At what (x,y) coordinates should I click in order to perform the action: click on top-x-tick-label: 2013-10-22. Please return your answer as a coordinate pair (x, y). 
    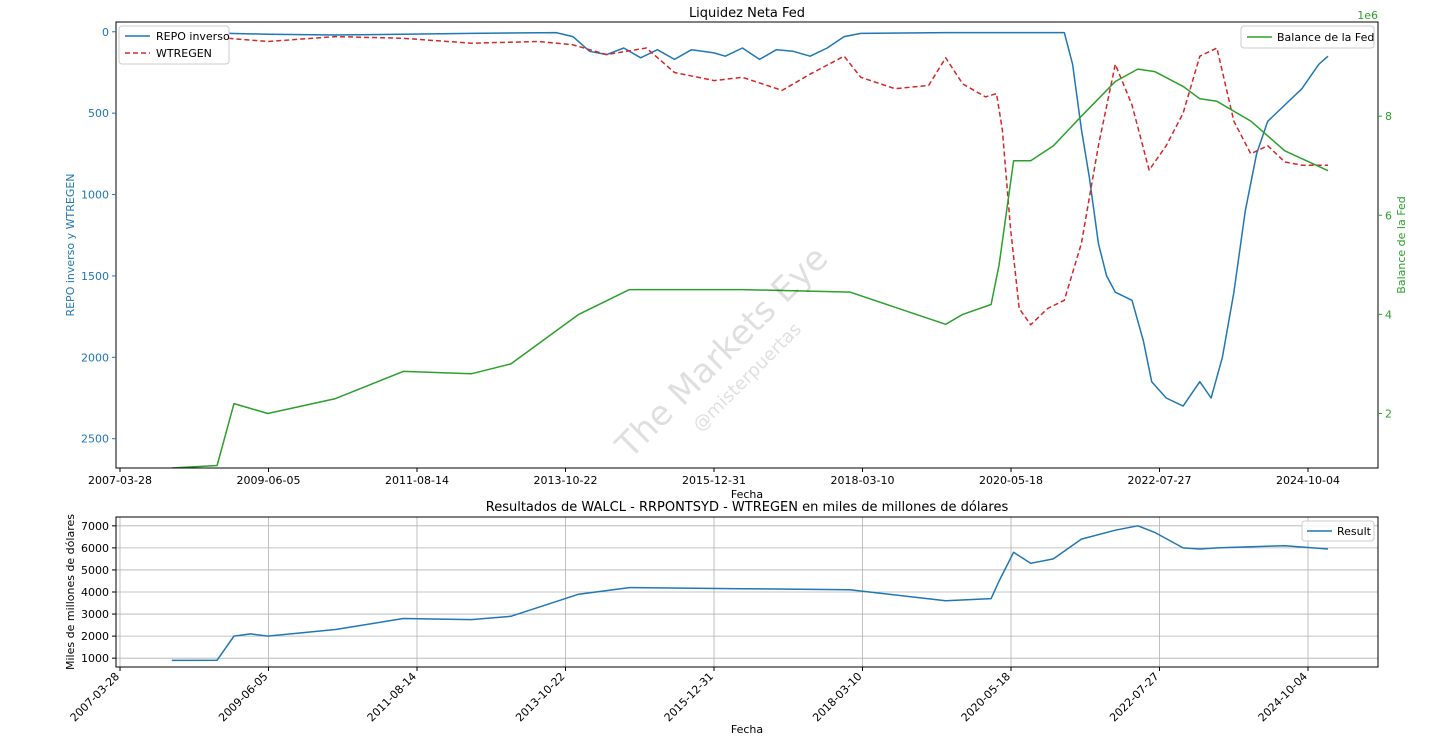
    Looking at the image, I should click on (566, 480).